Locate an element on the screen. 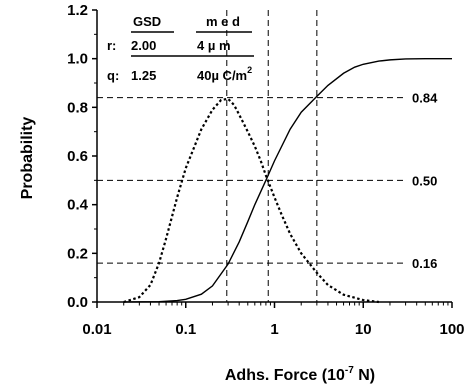 The height and width of the screenshot is (390, 474). y-tick-label-3: 0.6 is located at coordinates (77, 156).